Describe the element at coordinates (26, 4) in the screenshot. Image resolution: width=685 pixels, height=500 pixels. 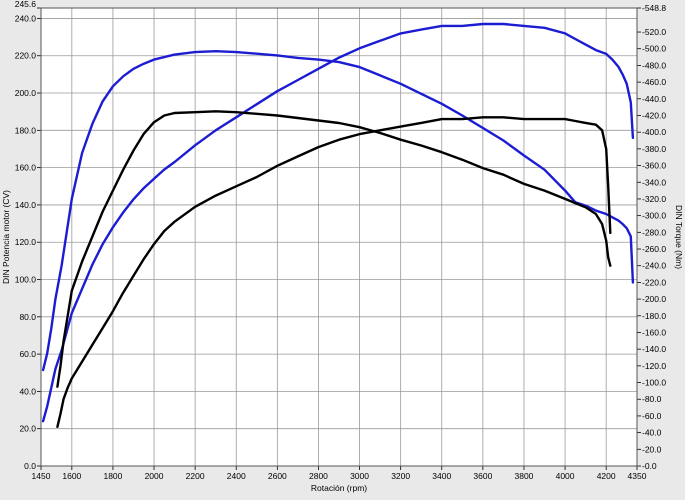
I see `left-tick-label: 245.6` at that location.